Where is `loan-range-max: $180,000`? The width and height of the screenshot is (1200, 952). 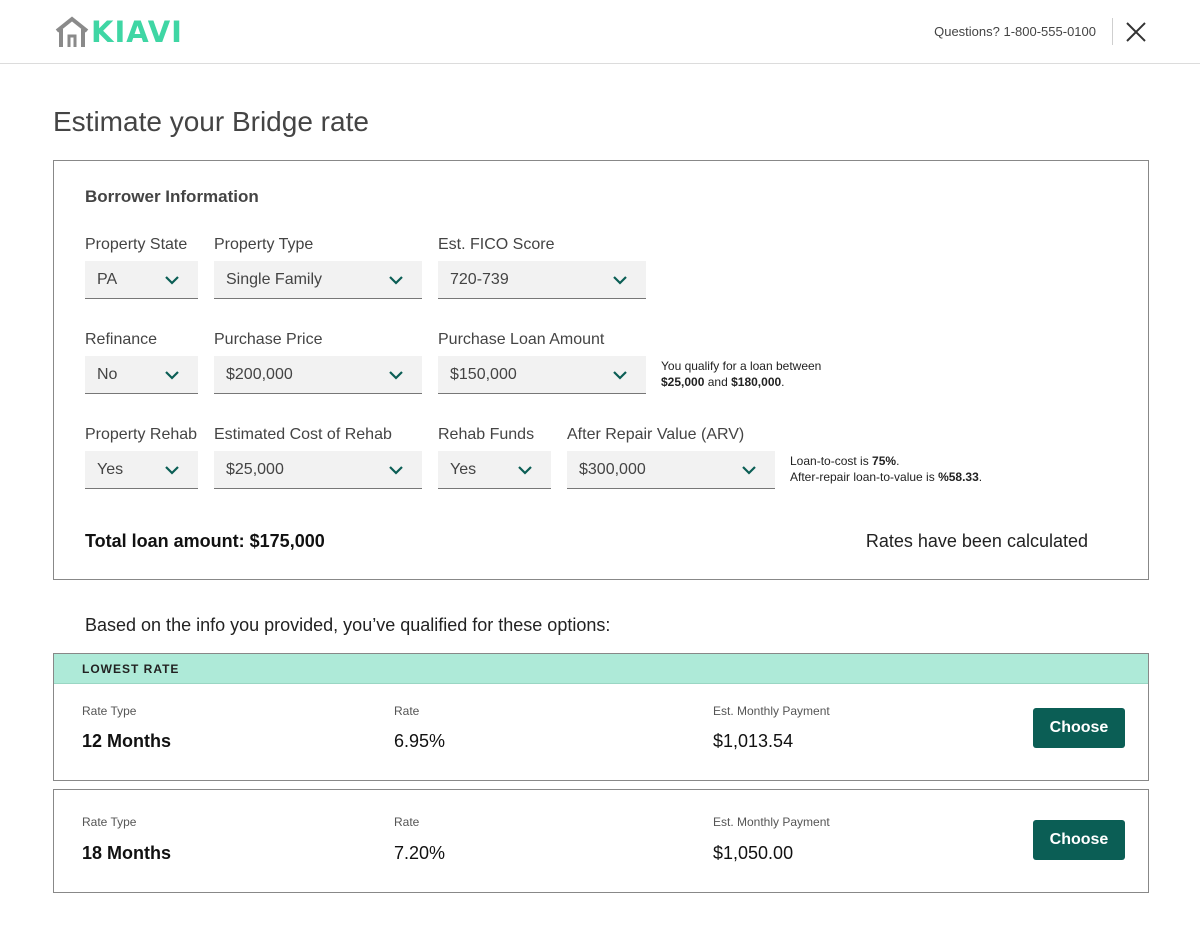 loan-range-max: $180,000 is located at coordinates (756, 382).